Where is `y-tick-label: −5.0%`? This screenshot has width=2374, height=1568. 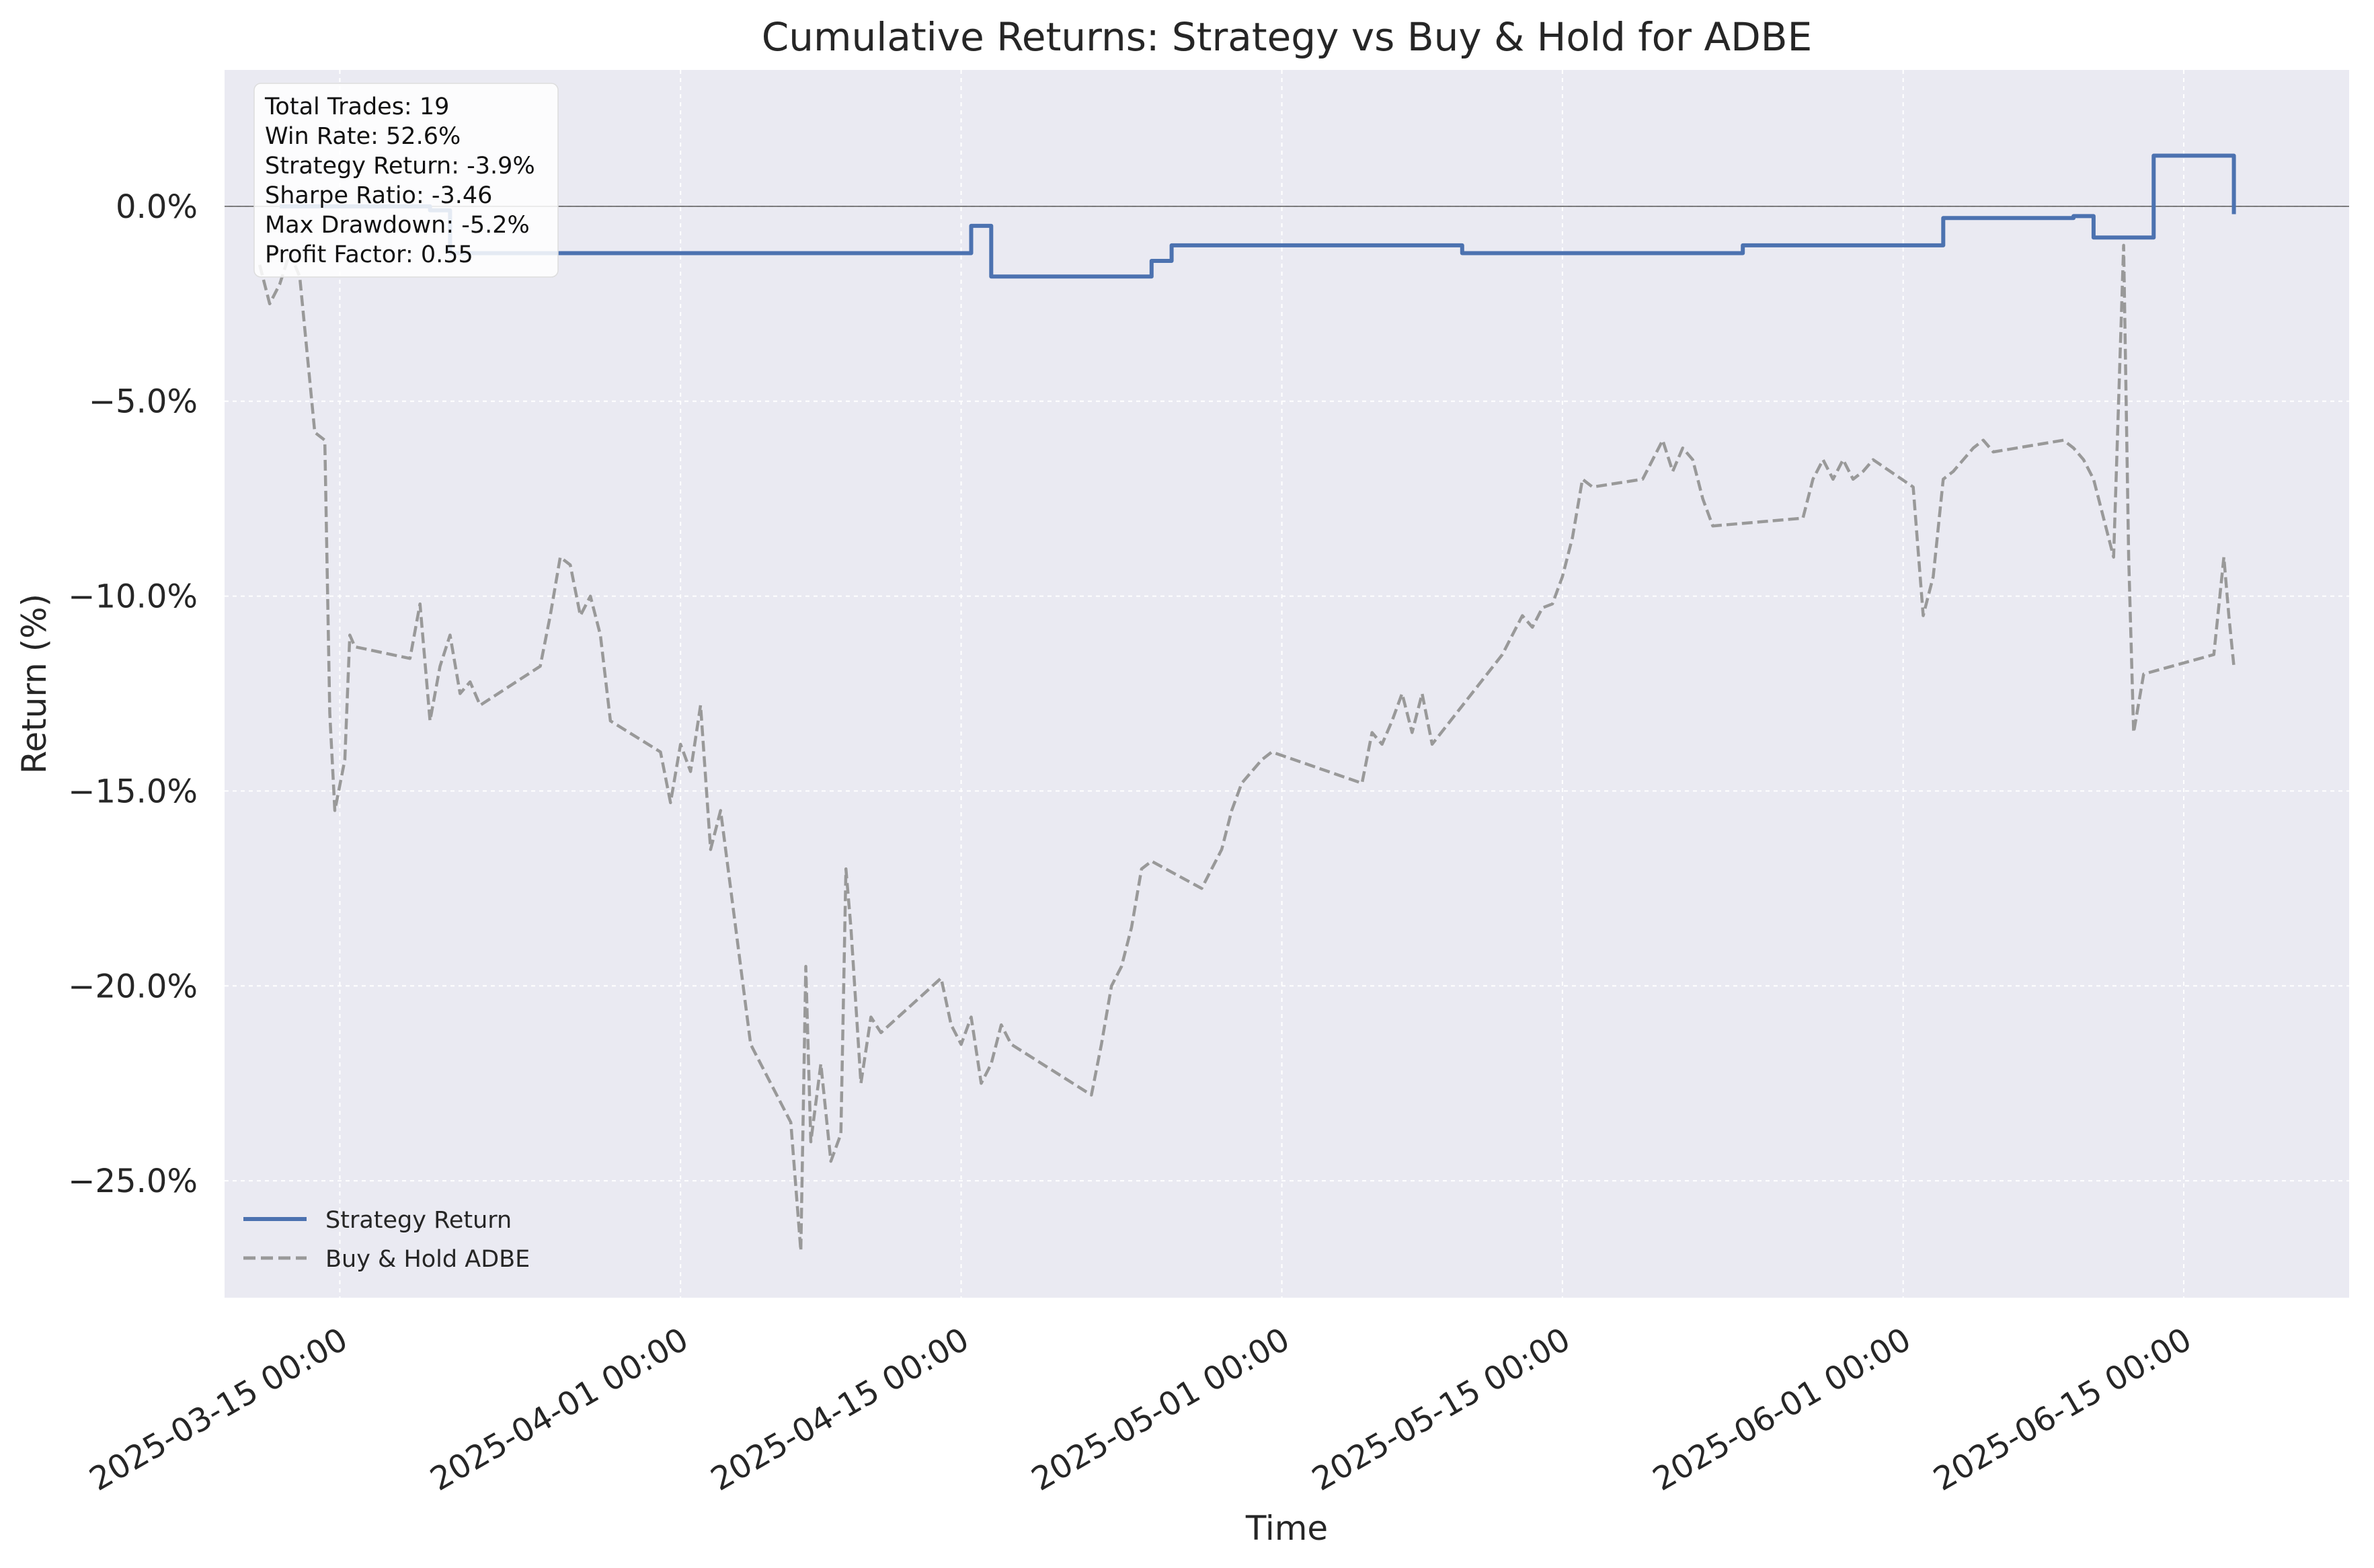 y-tick-label: −5.0% is located at coordinates (144, 402).